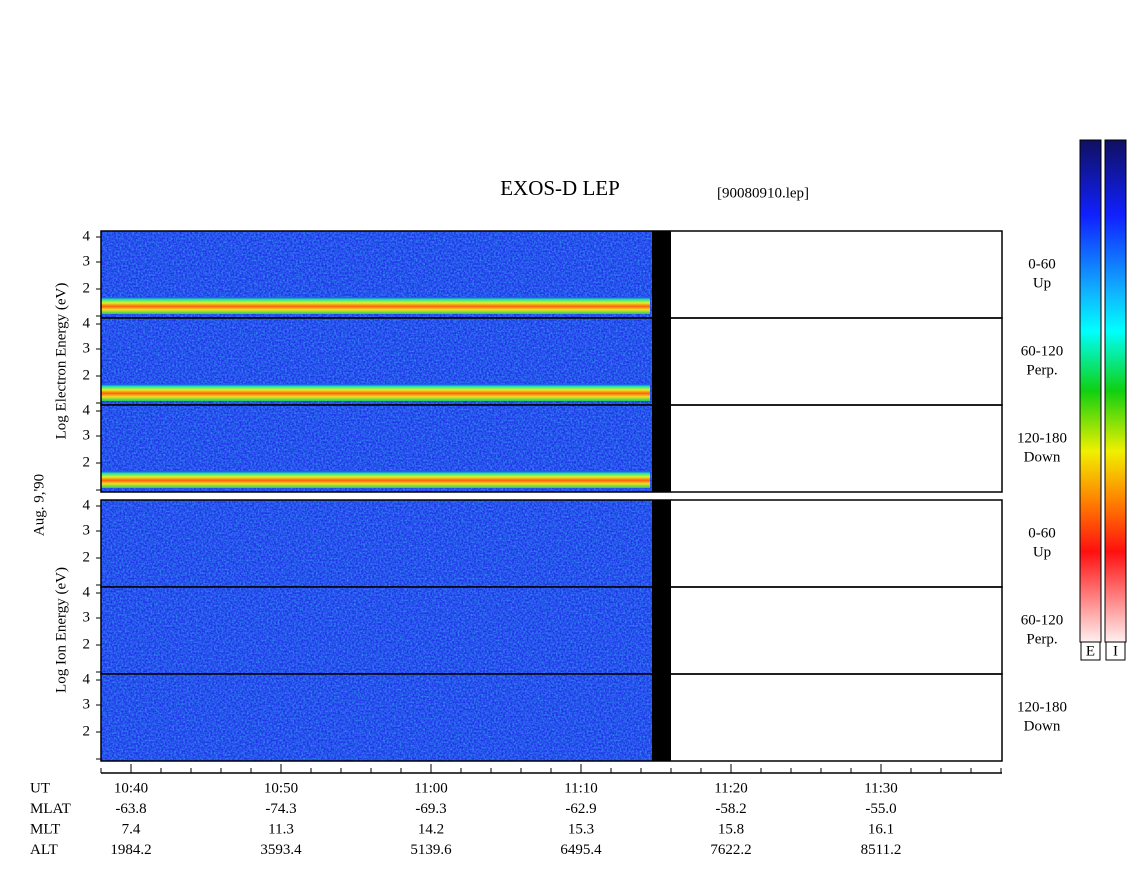 The width and height of the screenshot is (1130, 880). I want to click on row-value: -55.0, so click(880, 809).